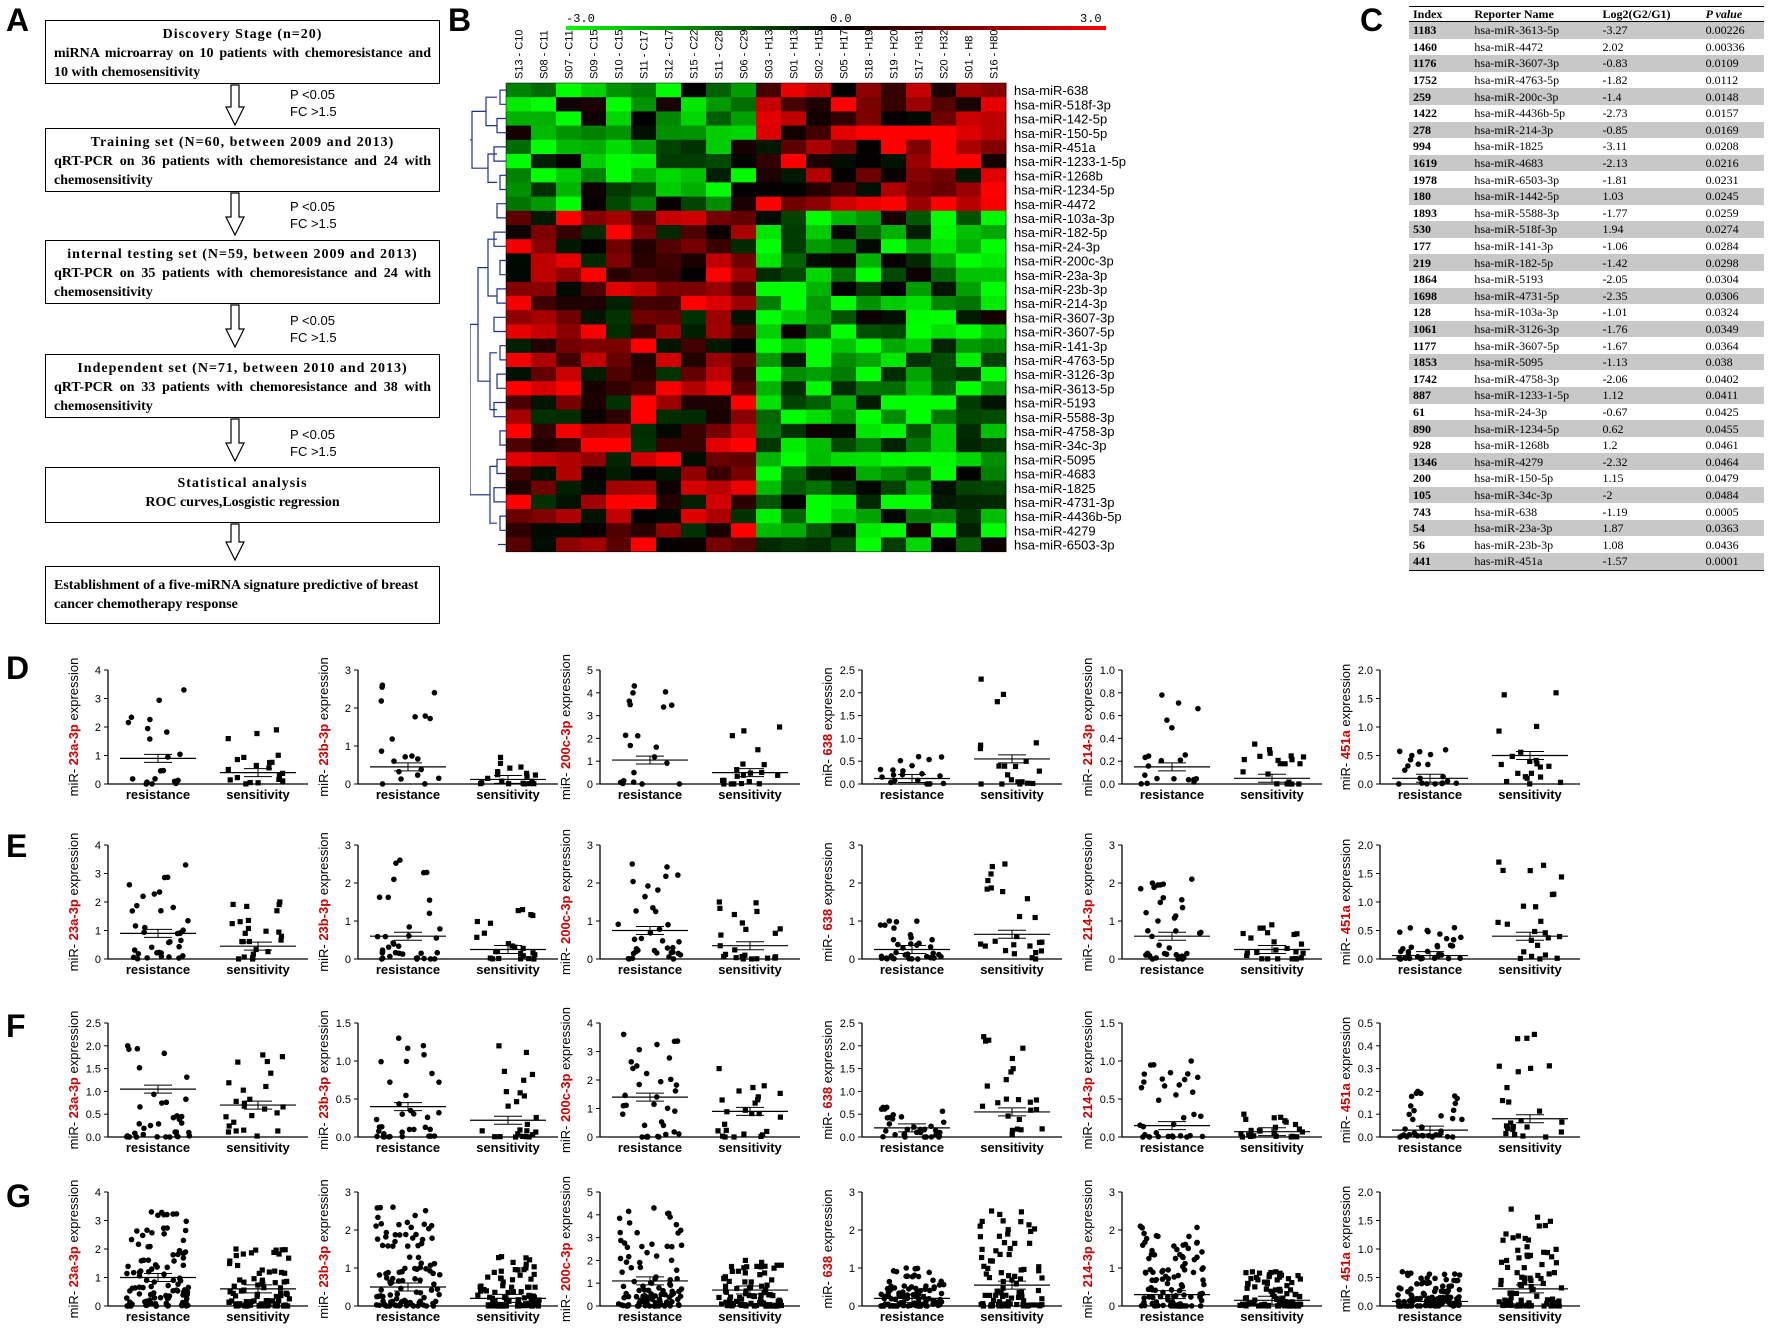 The image size is (1772, 1340). Describe the element at coordinates (912, 794) in the screenshot. I see `group-label: resistance` at that location.